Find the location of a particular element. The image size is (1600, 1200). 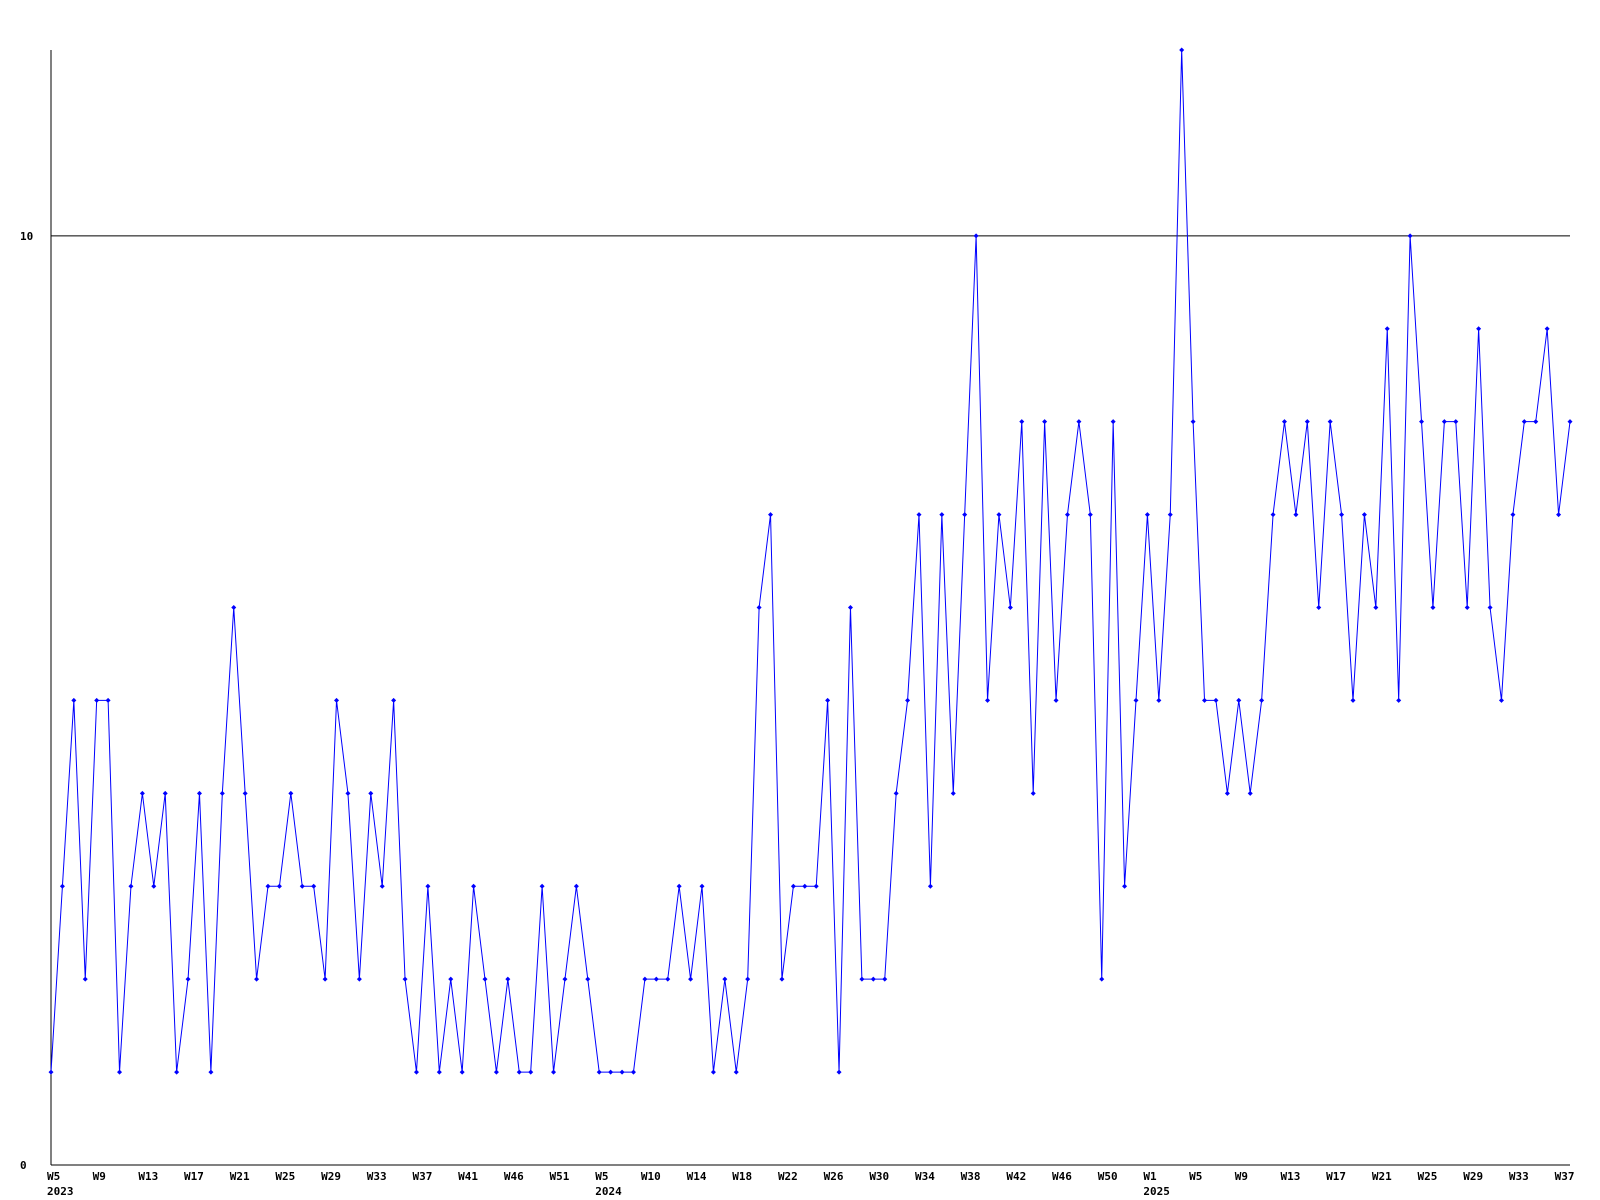

x-tick-label: W37 is located at coordinates (422, 1176).